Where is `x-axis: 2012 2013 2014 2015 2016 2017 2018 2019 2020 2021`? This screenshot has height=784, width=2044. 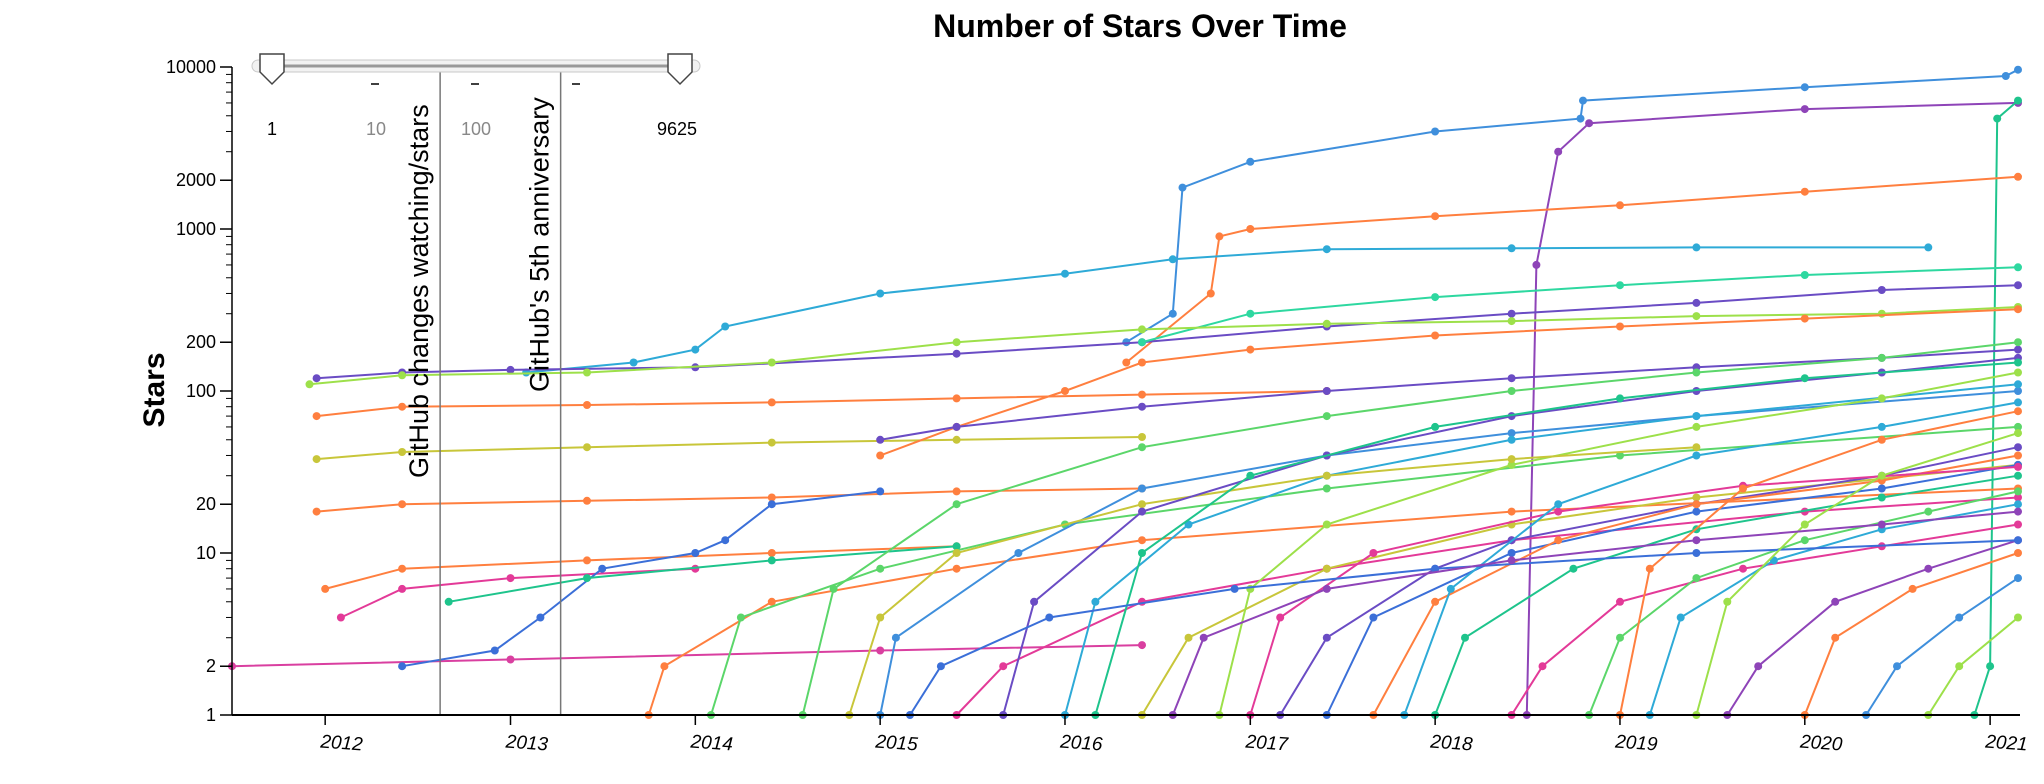
x-axis: 2012 2013 2014 2015 2016 2017 2018 2019 2020 2021 is located at coordinates (1130, 735).